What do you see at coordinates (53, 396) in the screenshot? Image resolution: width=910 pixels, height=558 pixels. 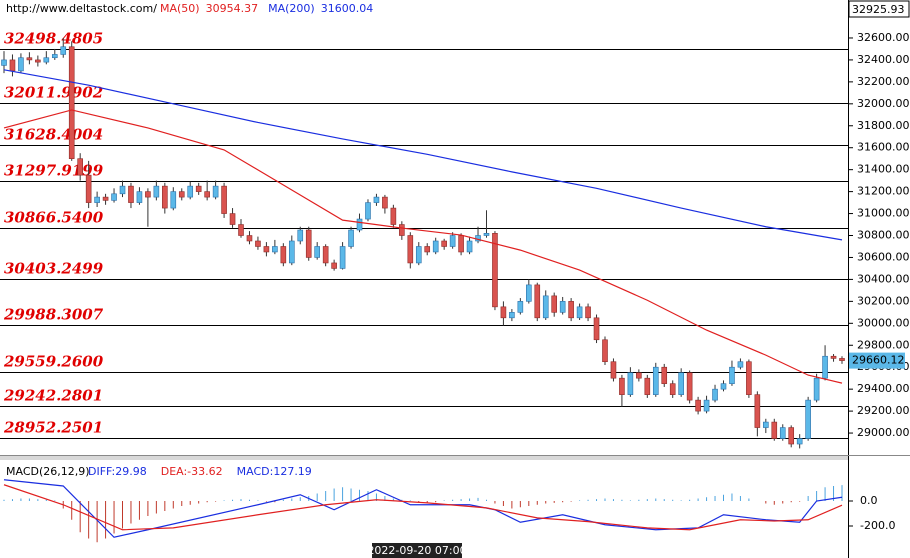 I see `level-label: 29242.2801` at bounding box center [53, 396].